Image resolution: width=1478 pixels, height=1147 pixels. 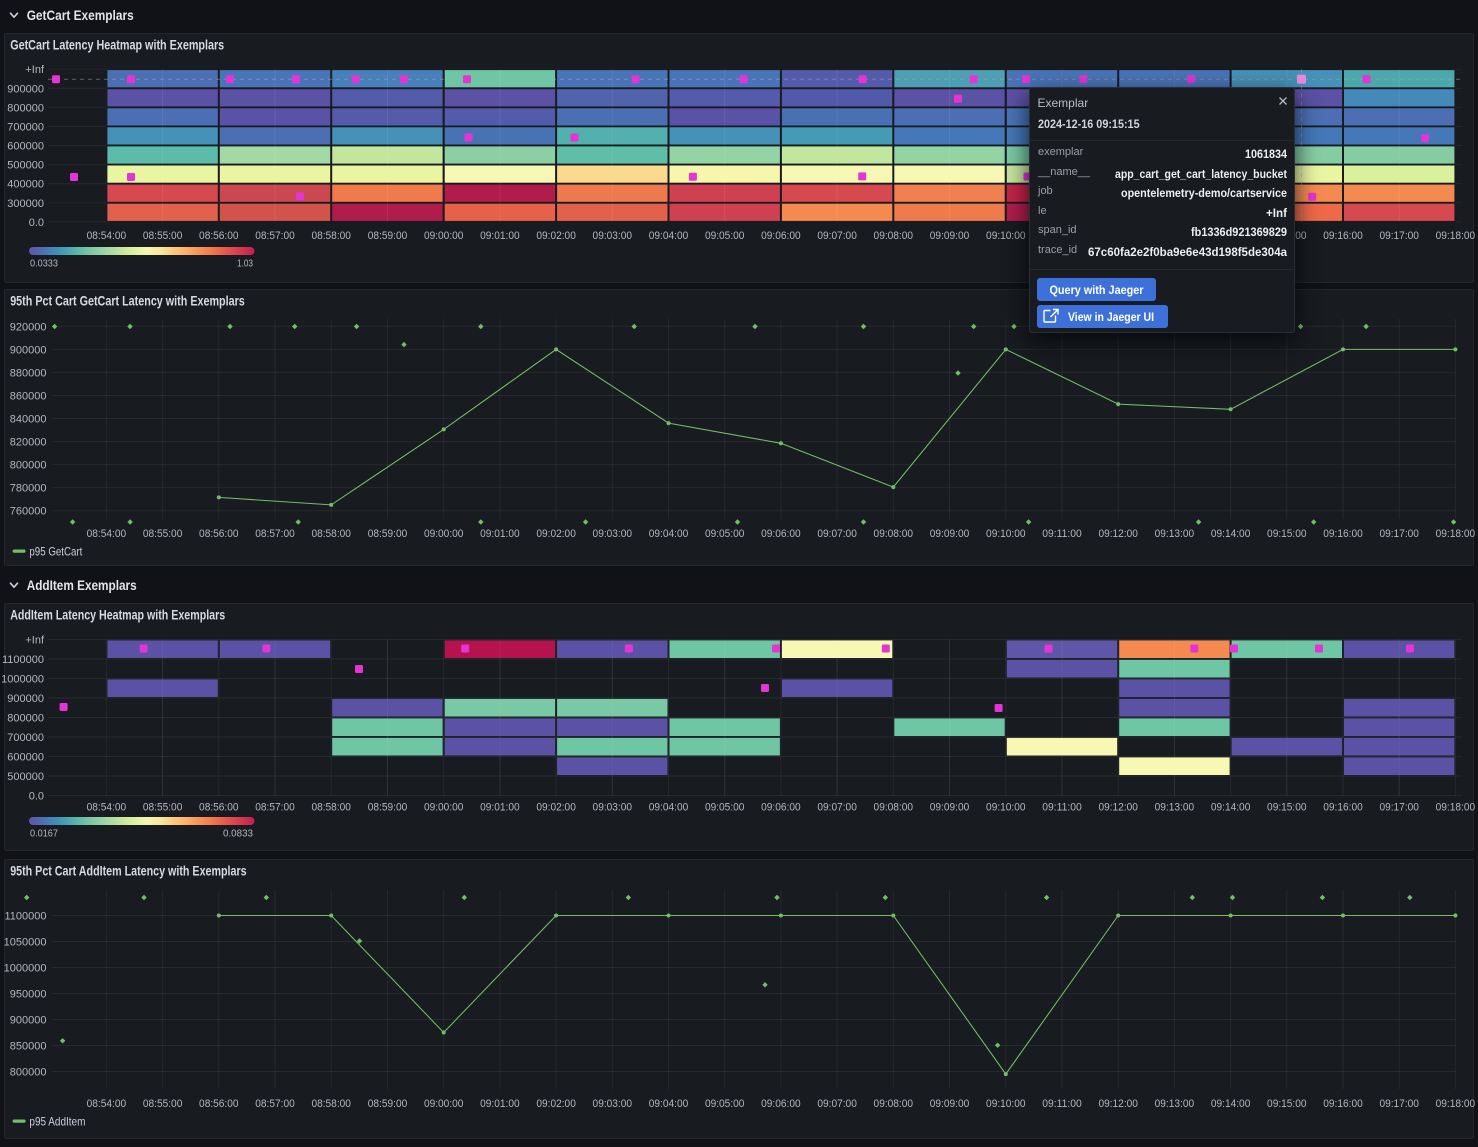 What do you see at coordinates (28, 397) in the screenshot?
I see `svg-text: 860000` at bounding box center [28, 397].